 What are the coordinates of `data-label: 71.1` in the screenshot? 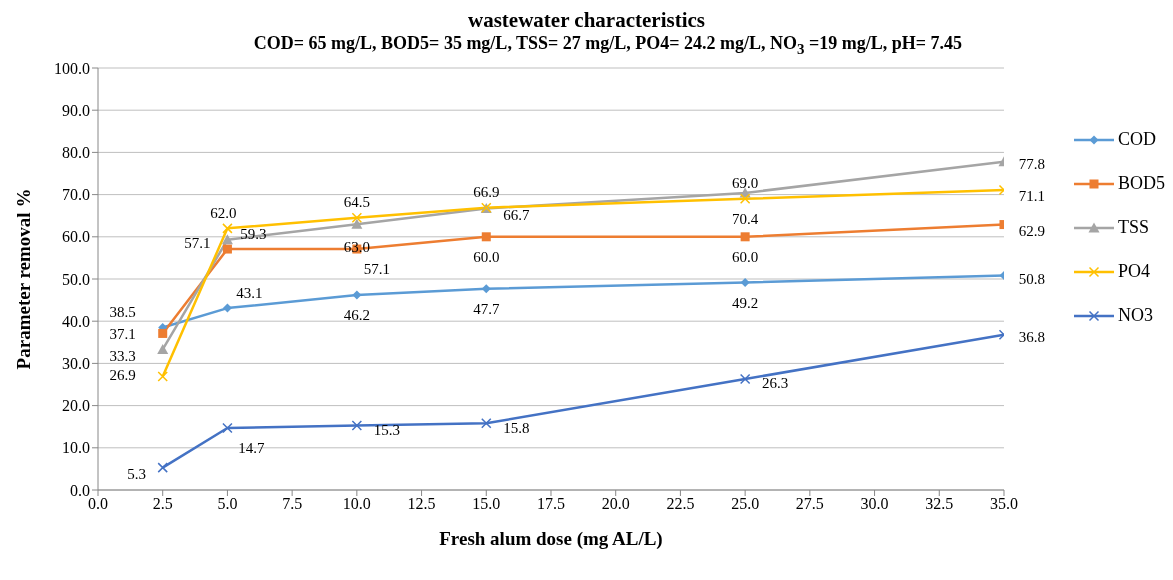 It's located at (1032, 195).